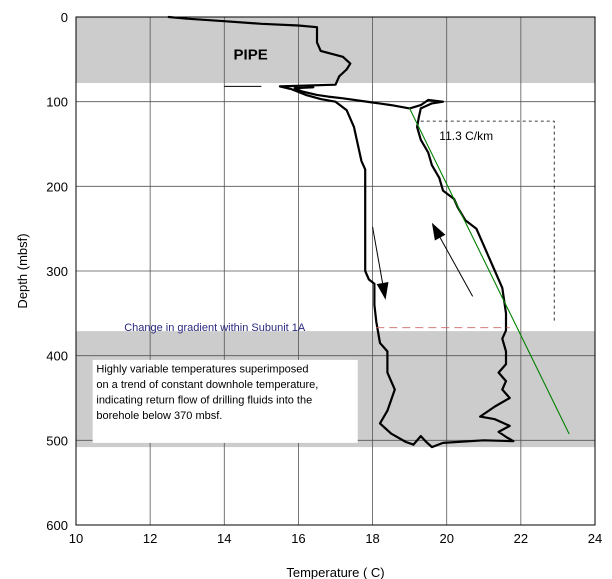 Image resolution: width=612 pixels, height=579 pixels. What do you see at coordinates (452, 259) in the screenshot?
I see `up-arrow` at bounding box center [452, 259].